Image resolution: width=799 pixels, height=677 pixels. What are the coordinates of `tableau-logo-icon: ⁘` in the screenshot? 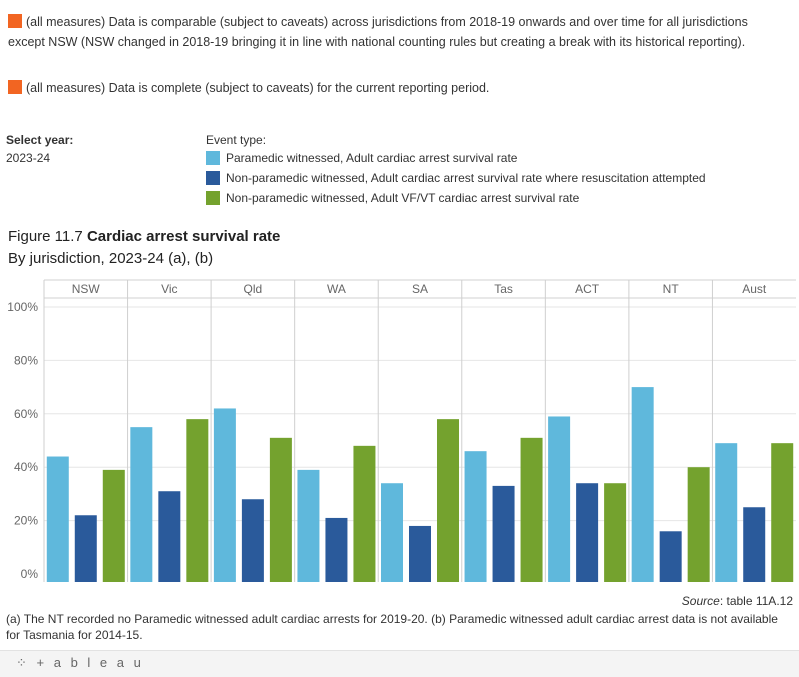 It's located at (23, 662).